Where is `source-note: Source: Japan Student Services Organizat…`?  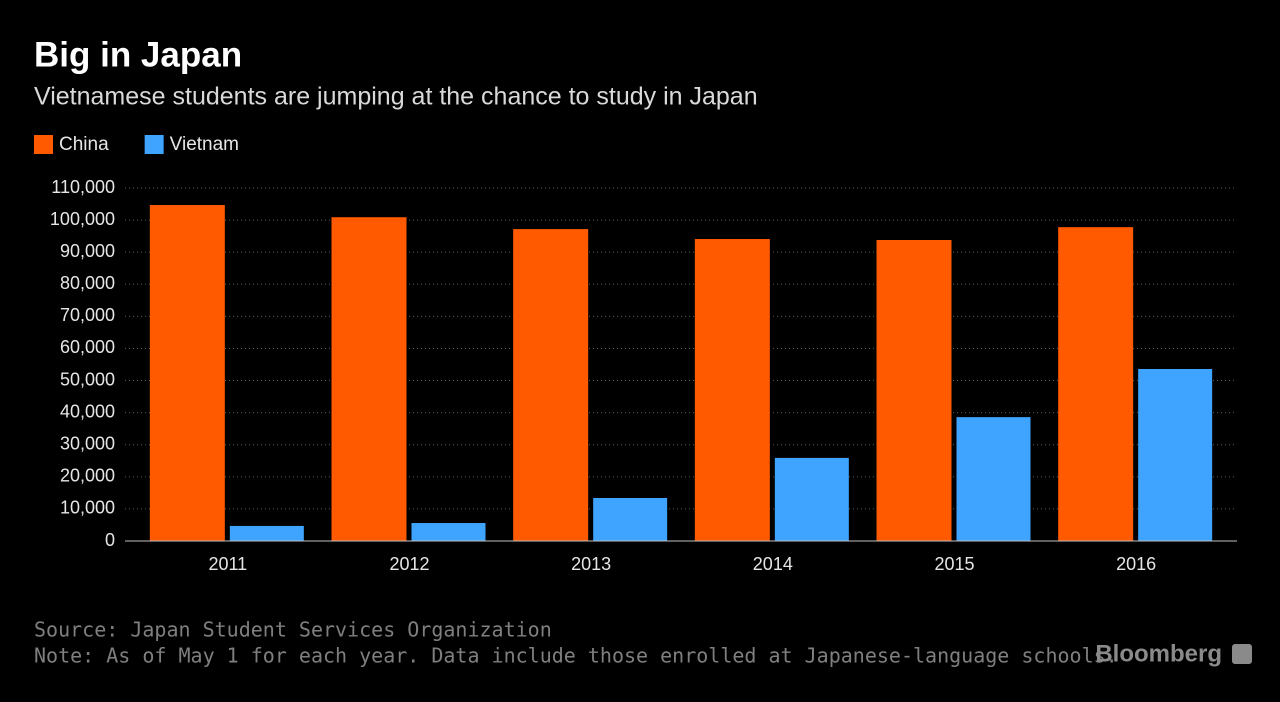
source-note: Source: Japan Student Services Organizat… is located at coordinates (293, 630).